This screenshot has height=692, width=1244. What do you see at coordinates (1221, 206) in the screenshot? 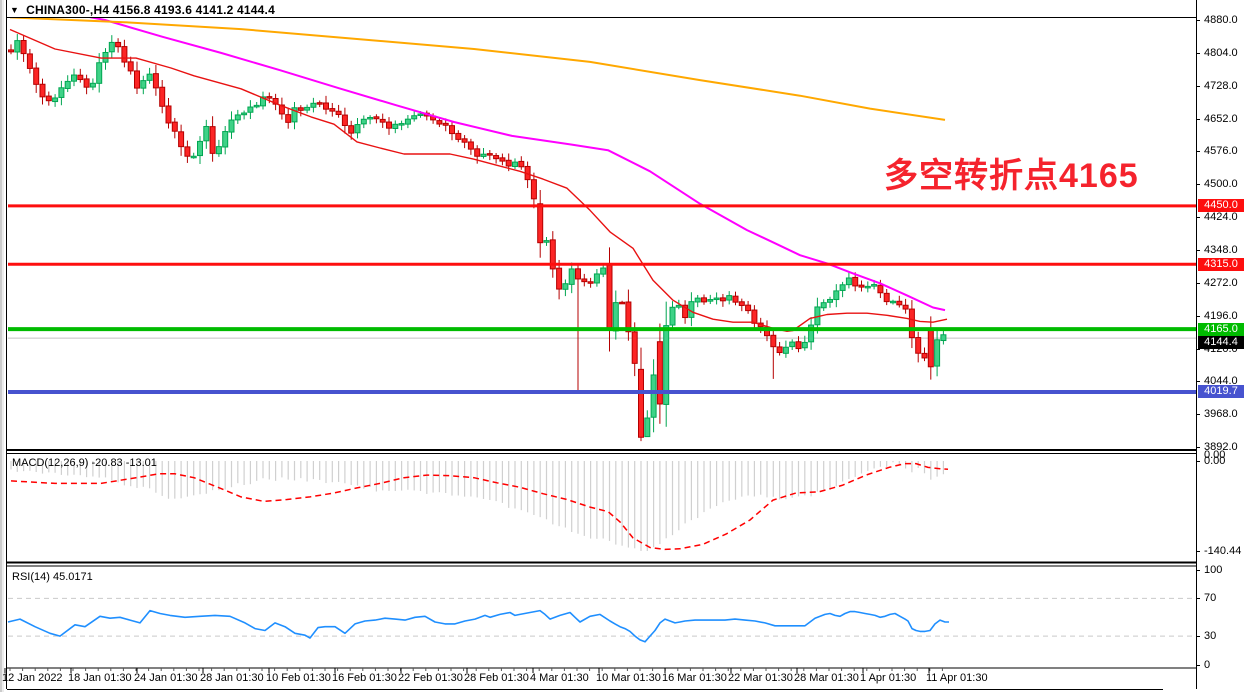
I see `price-tag-4450.0: 4450.0` at bounding box center [1221, 206].